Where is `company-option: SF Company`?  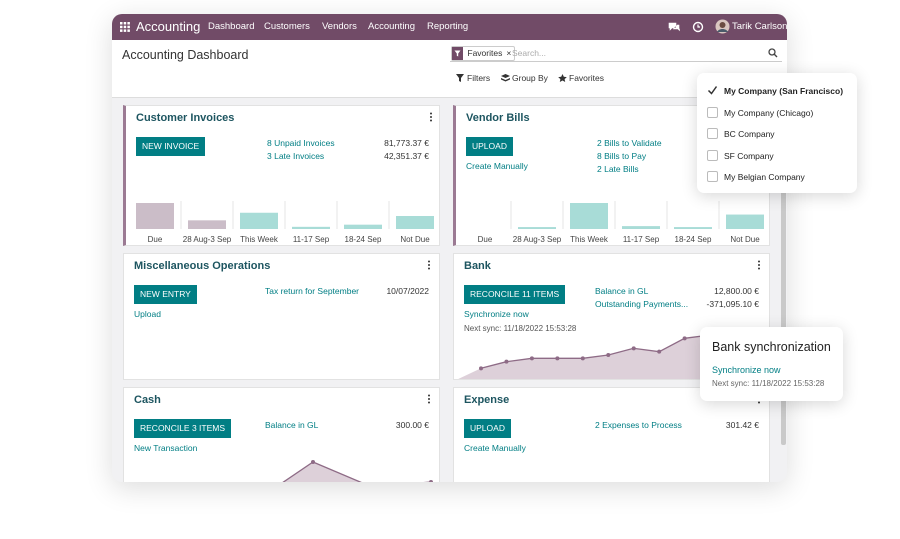
company-option: SF Company is located at coordinates (749, 155).